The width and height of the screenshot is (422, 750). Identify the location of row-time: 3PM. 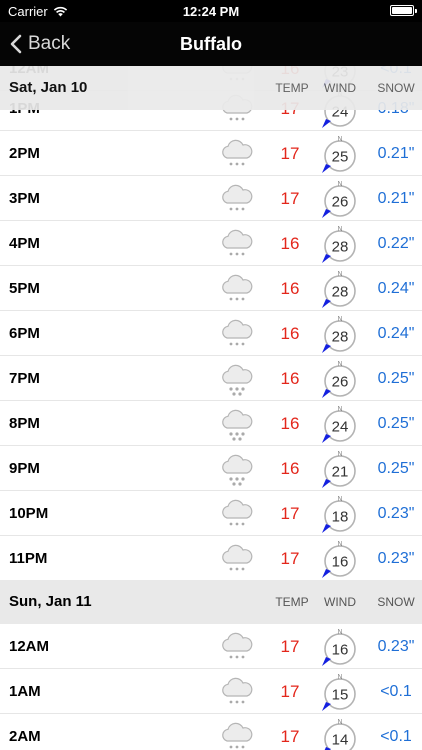
(24, 198).